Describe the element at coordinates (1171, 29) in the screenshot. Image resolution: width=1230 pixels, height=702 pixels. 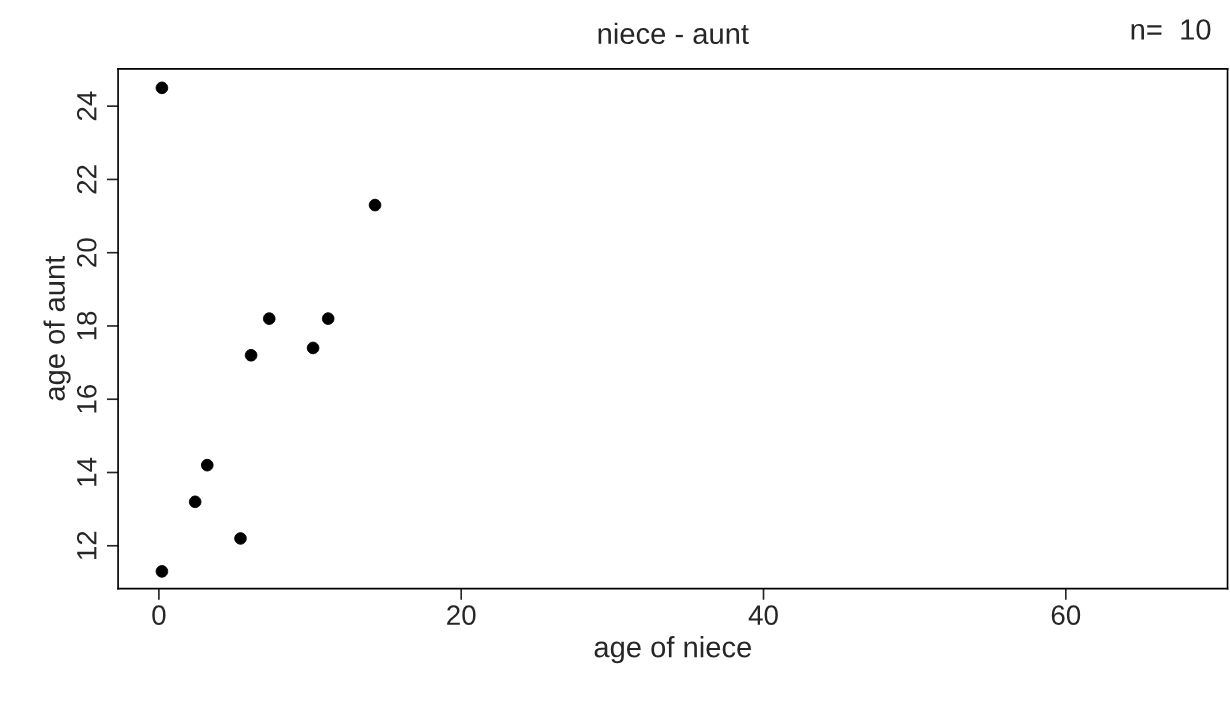
I see `text: n= 10` at that location.